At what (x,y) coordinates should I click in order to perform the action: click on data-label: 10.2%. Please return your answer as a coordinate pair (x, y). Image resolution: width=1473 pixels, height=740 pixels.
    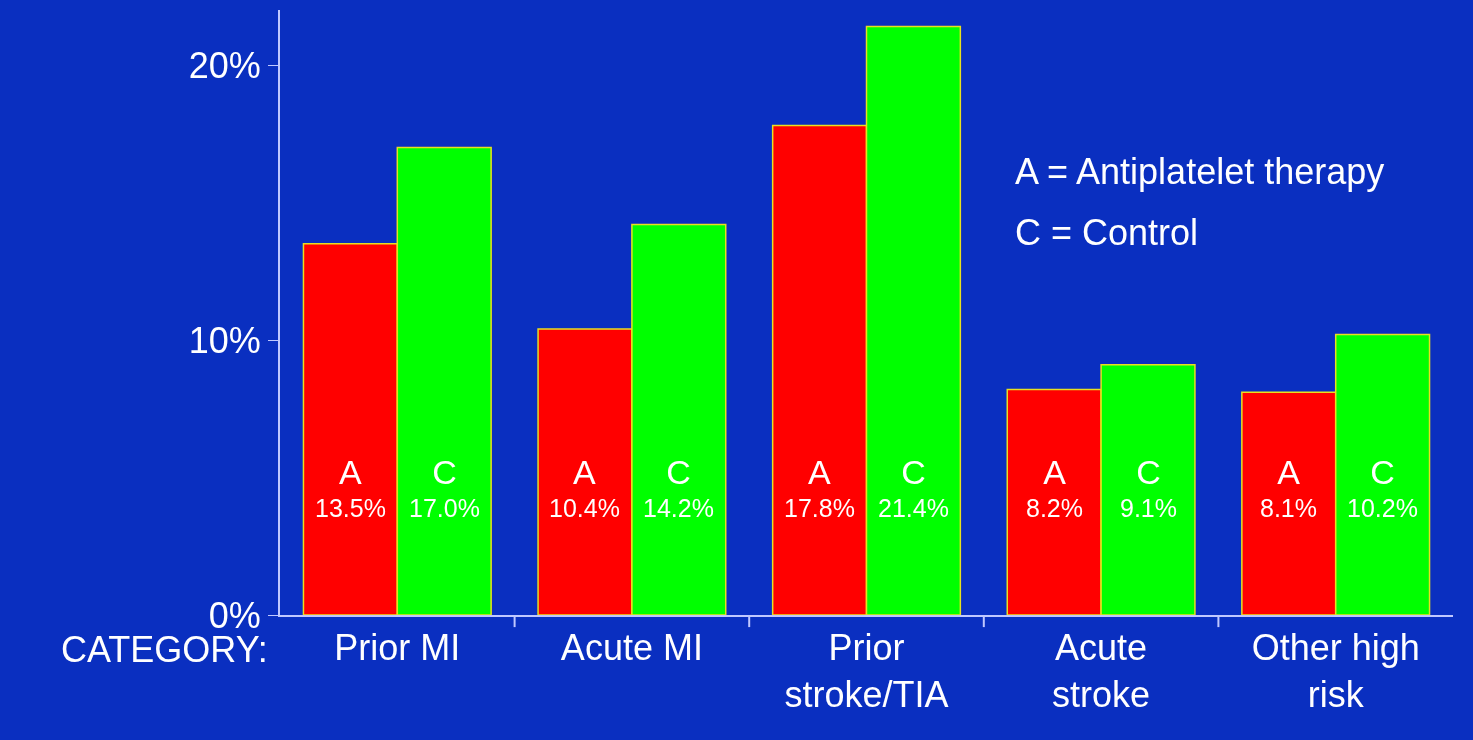
    Looking at the image, I should click on (1382, 507).